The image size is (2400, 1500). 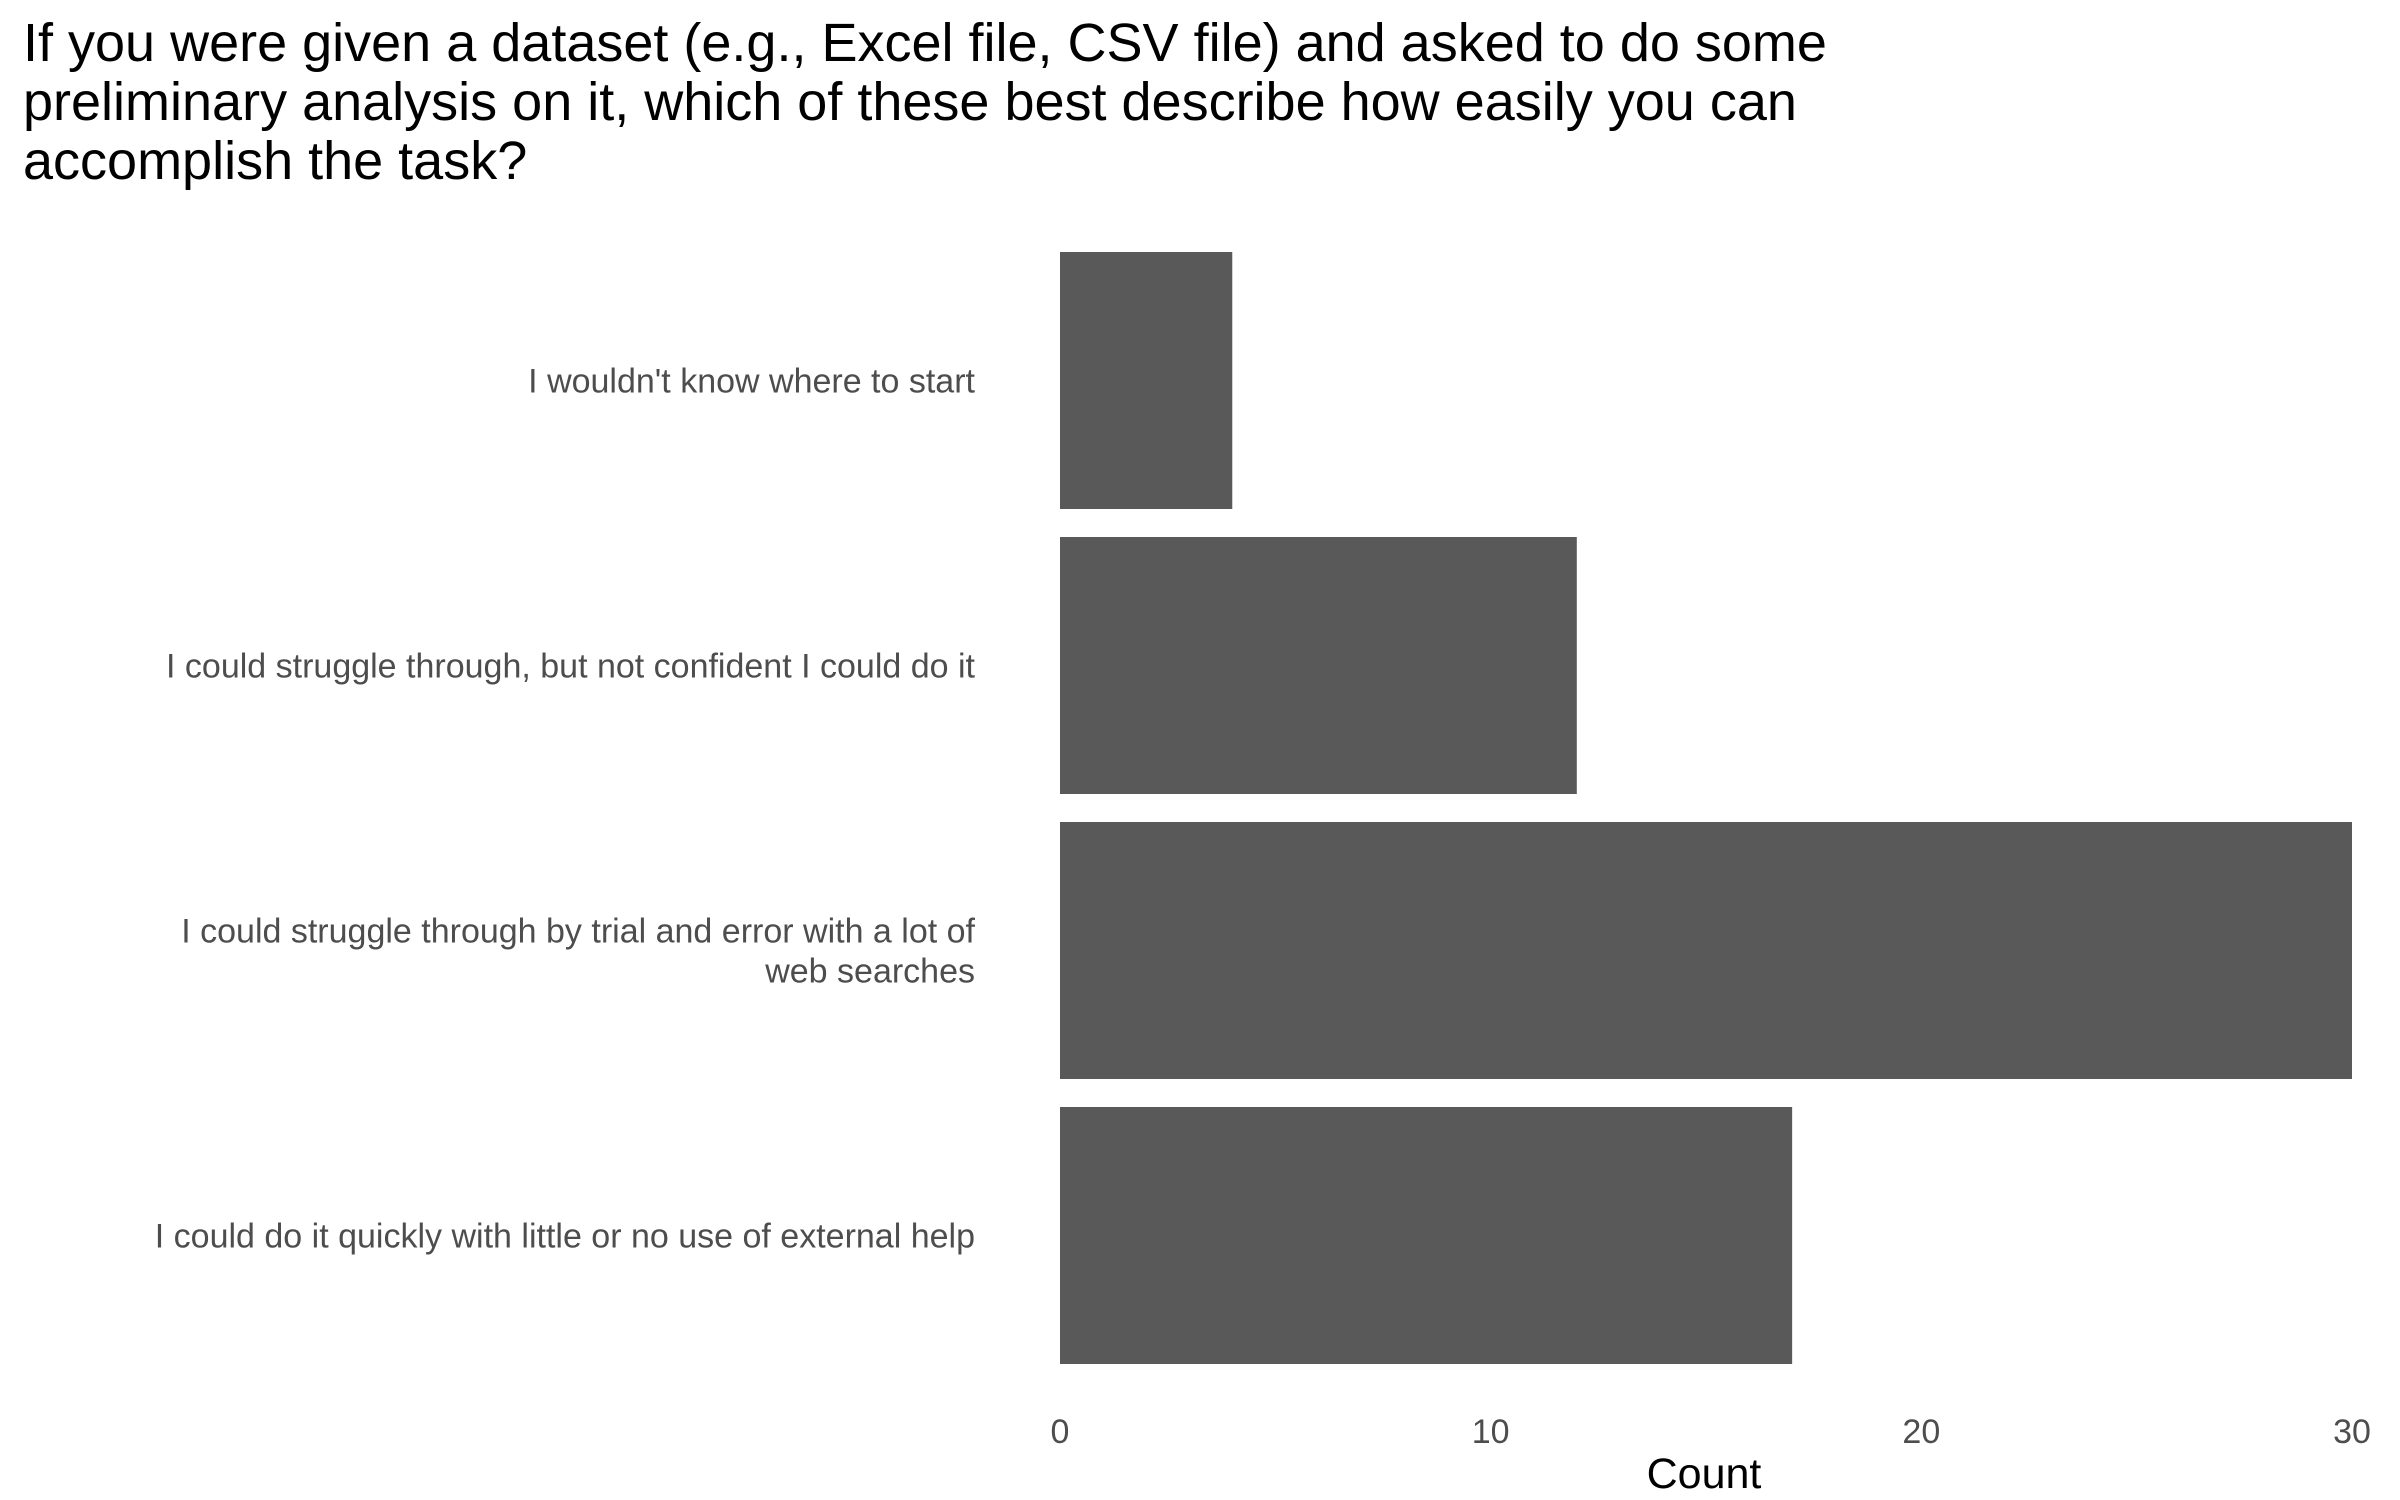 What do you see at coordinates (1060, 1432) in the screenshot?
I see `x-tick-label-1: 0` at bounding box center [1060, 1432].